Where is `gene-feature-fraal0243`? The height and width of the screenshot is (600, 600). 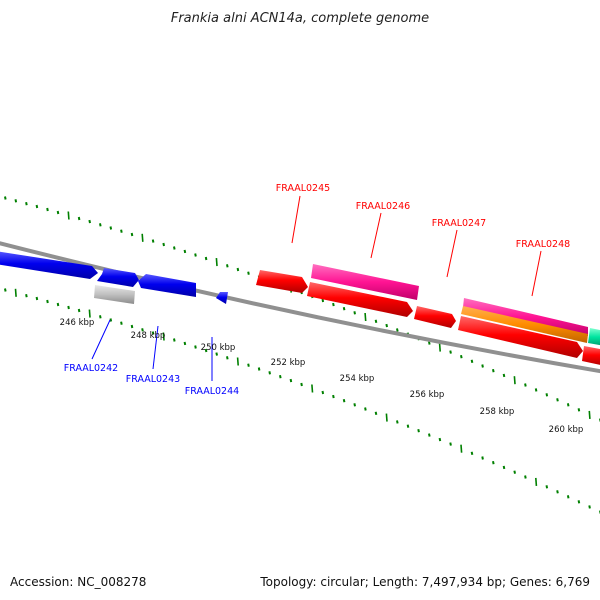
gene-feature-fraal0243 is located at coordinates (167, 285).